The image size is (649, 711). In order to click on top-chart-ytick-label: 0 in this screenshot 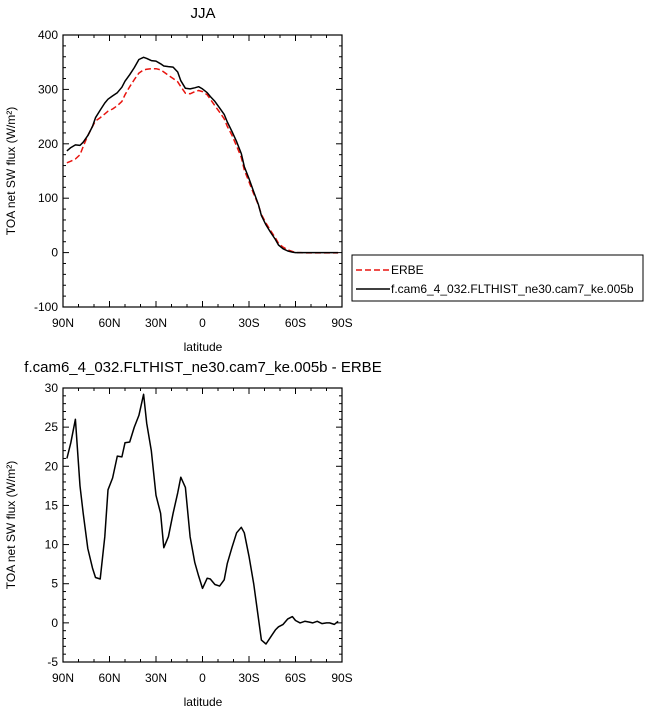, I will do `click(54, 253)`.